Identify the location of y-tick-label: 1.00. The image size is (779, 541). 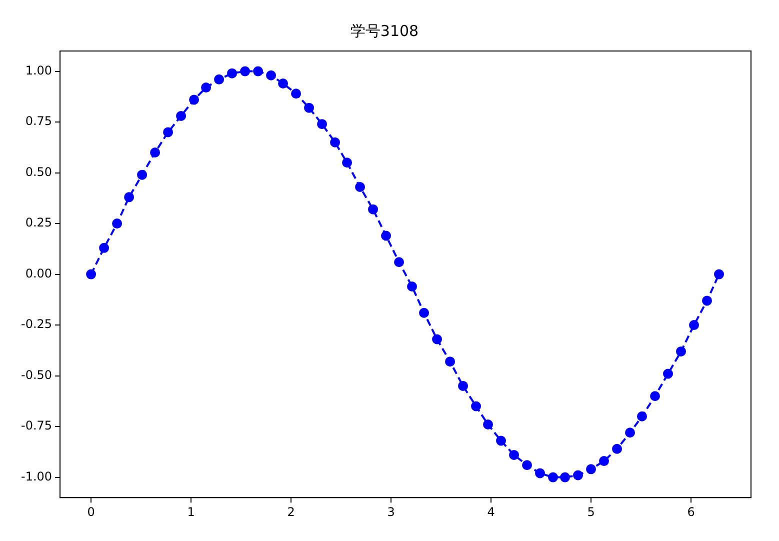
(38, 70).